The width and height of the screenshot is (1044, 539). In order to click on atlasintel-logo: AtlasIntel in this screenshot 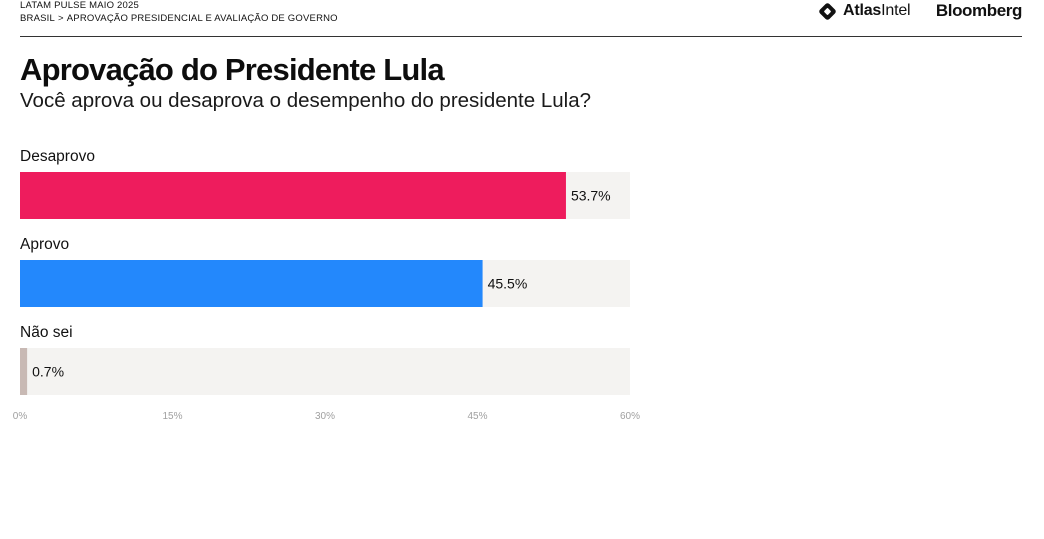, I will do `click(864, 11)`.